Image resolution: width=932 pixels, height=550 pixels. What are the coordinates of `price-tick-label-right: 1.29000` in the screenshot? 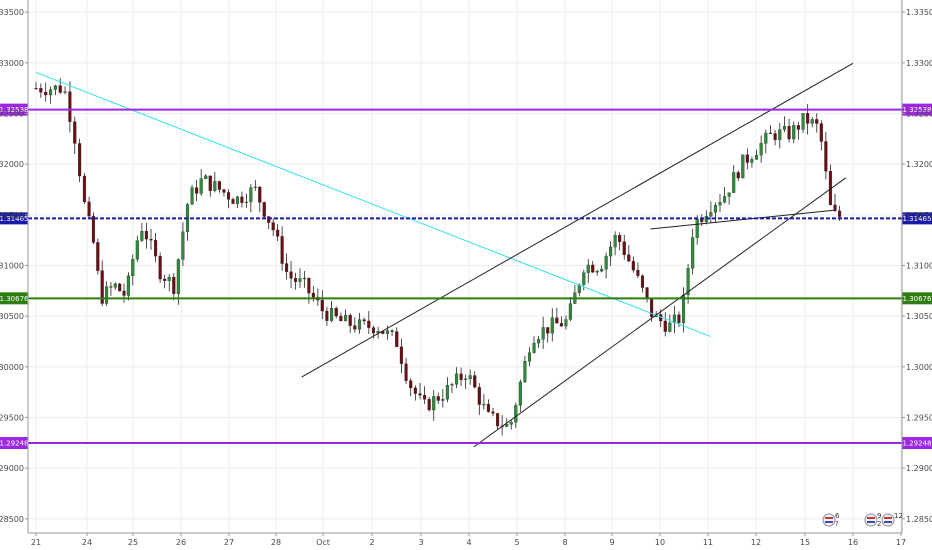 It's located at (919, 468).